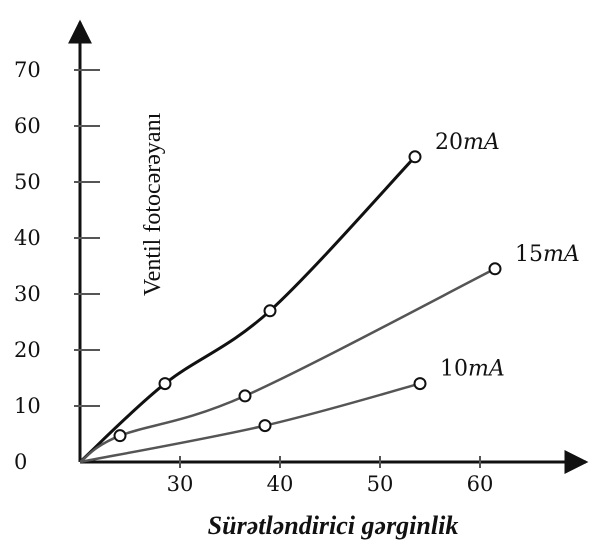 The height and width of the screenshot is (544, 597). Describe the element at coordinates (57, 266) in the screenshot. I see `y-ticks: 0 10 20 30 40 50 60 70` at that location.